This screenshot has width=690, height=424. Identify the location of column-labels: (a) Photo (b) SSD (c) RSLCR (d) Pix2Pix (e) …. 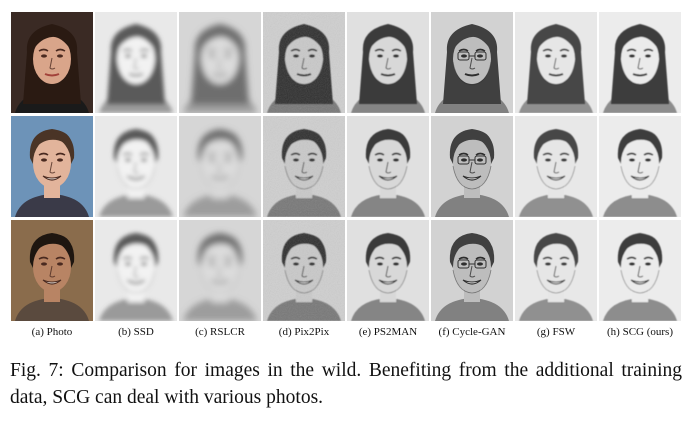
(345, 332).